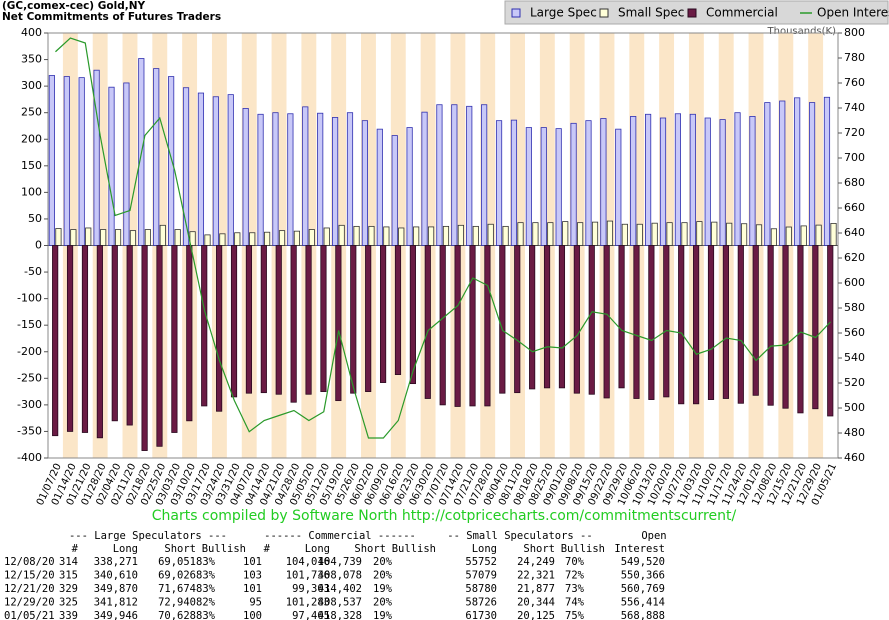 The width and height of the screenshot is (889, 620). Describe the element at coordinates (267, 549) in the screenshot. I see `table-header: #` at that location.